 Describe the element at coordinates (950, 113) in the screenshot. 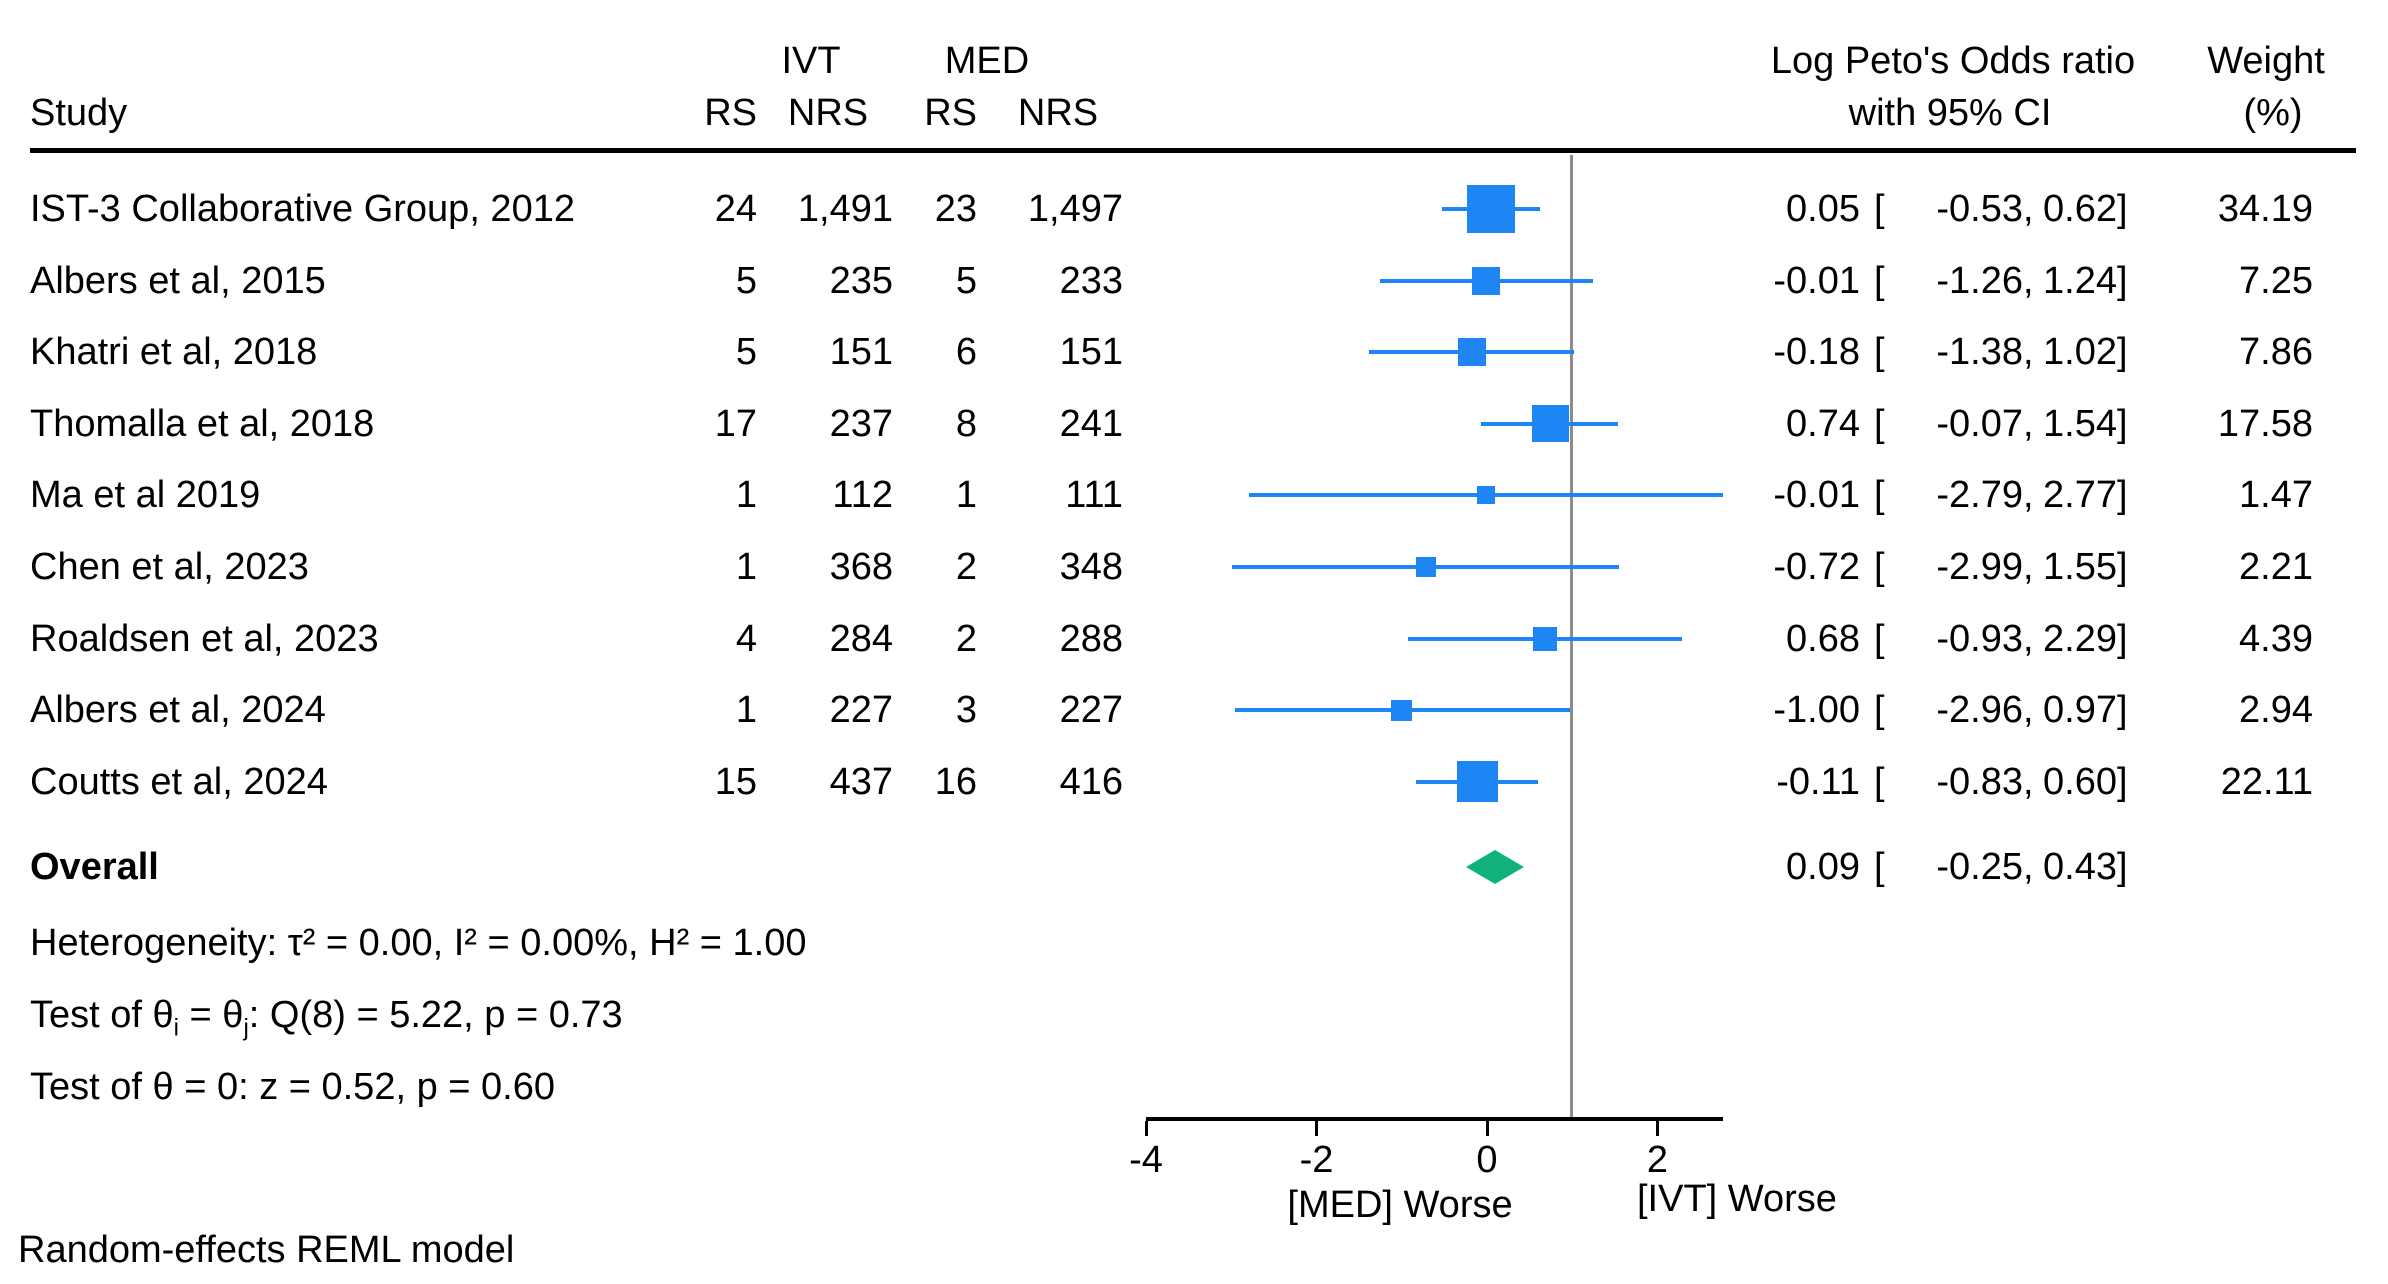

I see `header-med-rs: RS` at that location.